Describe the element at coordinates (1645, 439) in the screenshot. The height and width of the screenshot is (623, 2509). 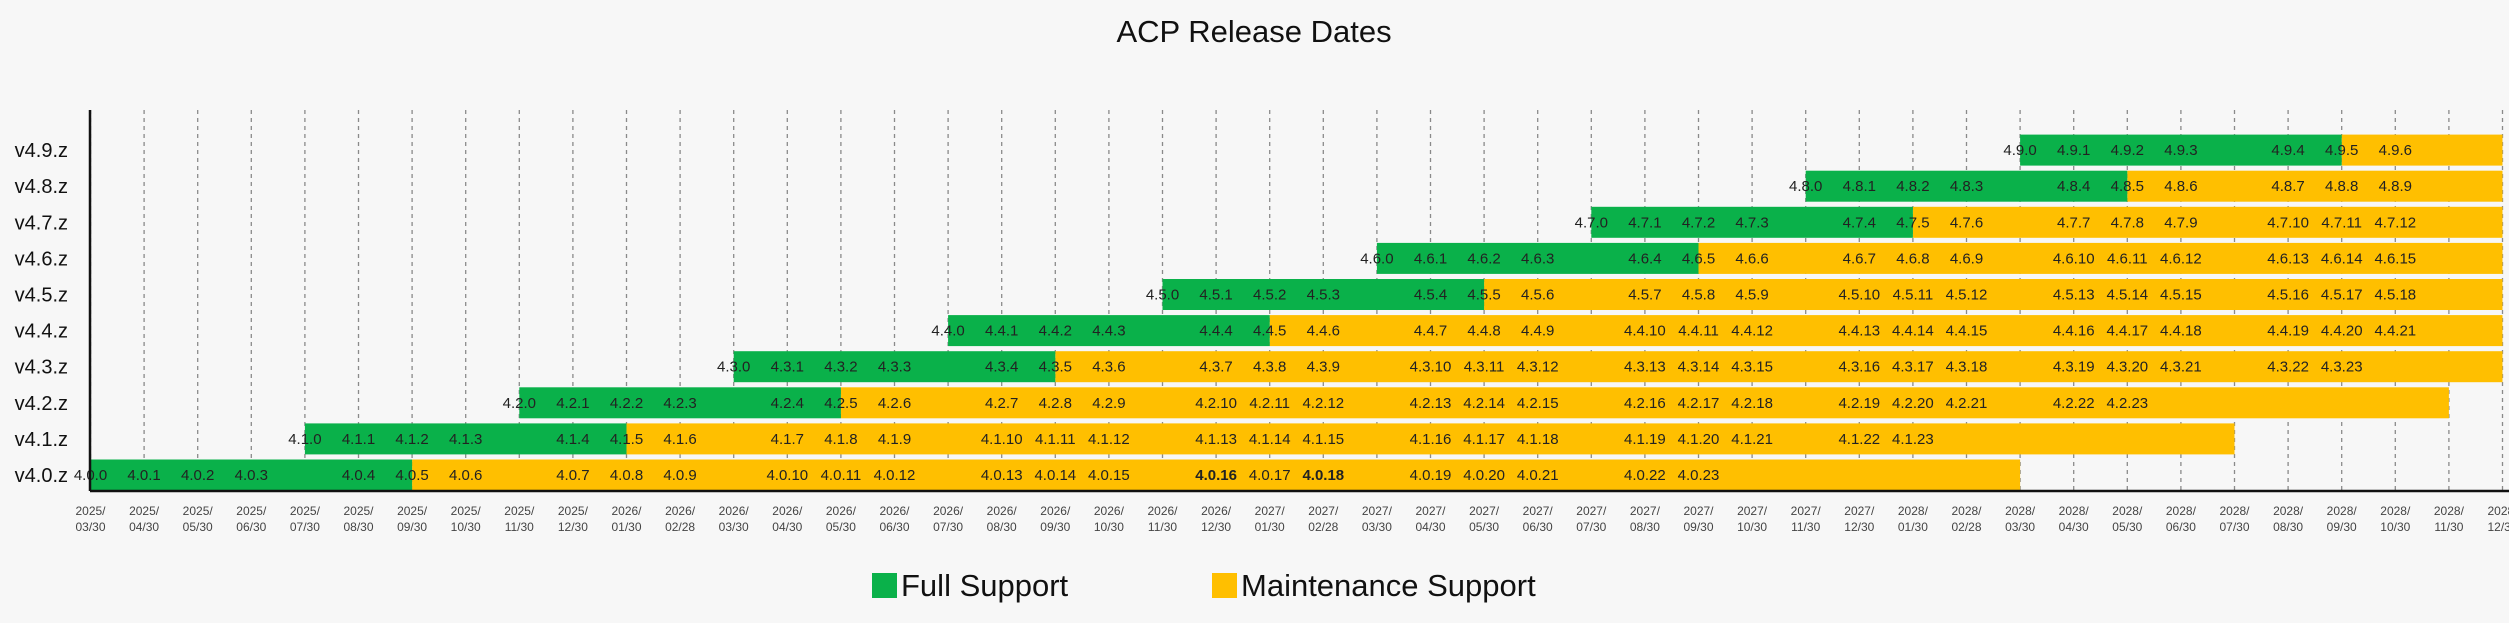
I see `release-label: 4.1.19` at that location.